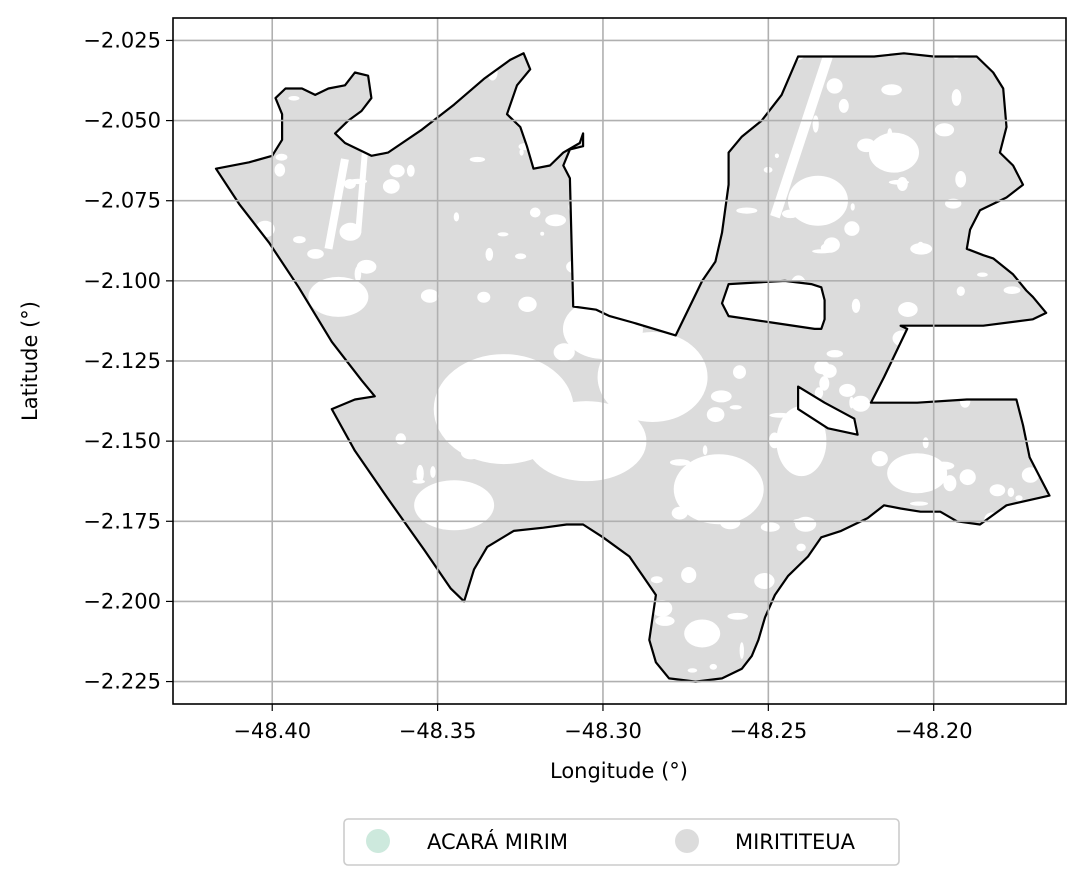 The width and height of the screenshot is (1085, 885). I want to click on y-tick-label: −2.125, so click(122, 361).